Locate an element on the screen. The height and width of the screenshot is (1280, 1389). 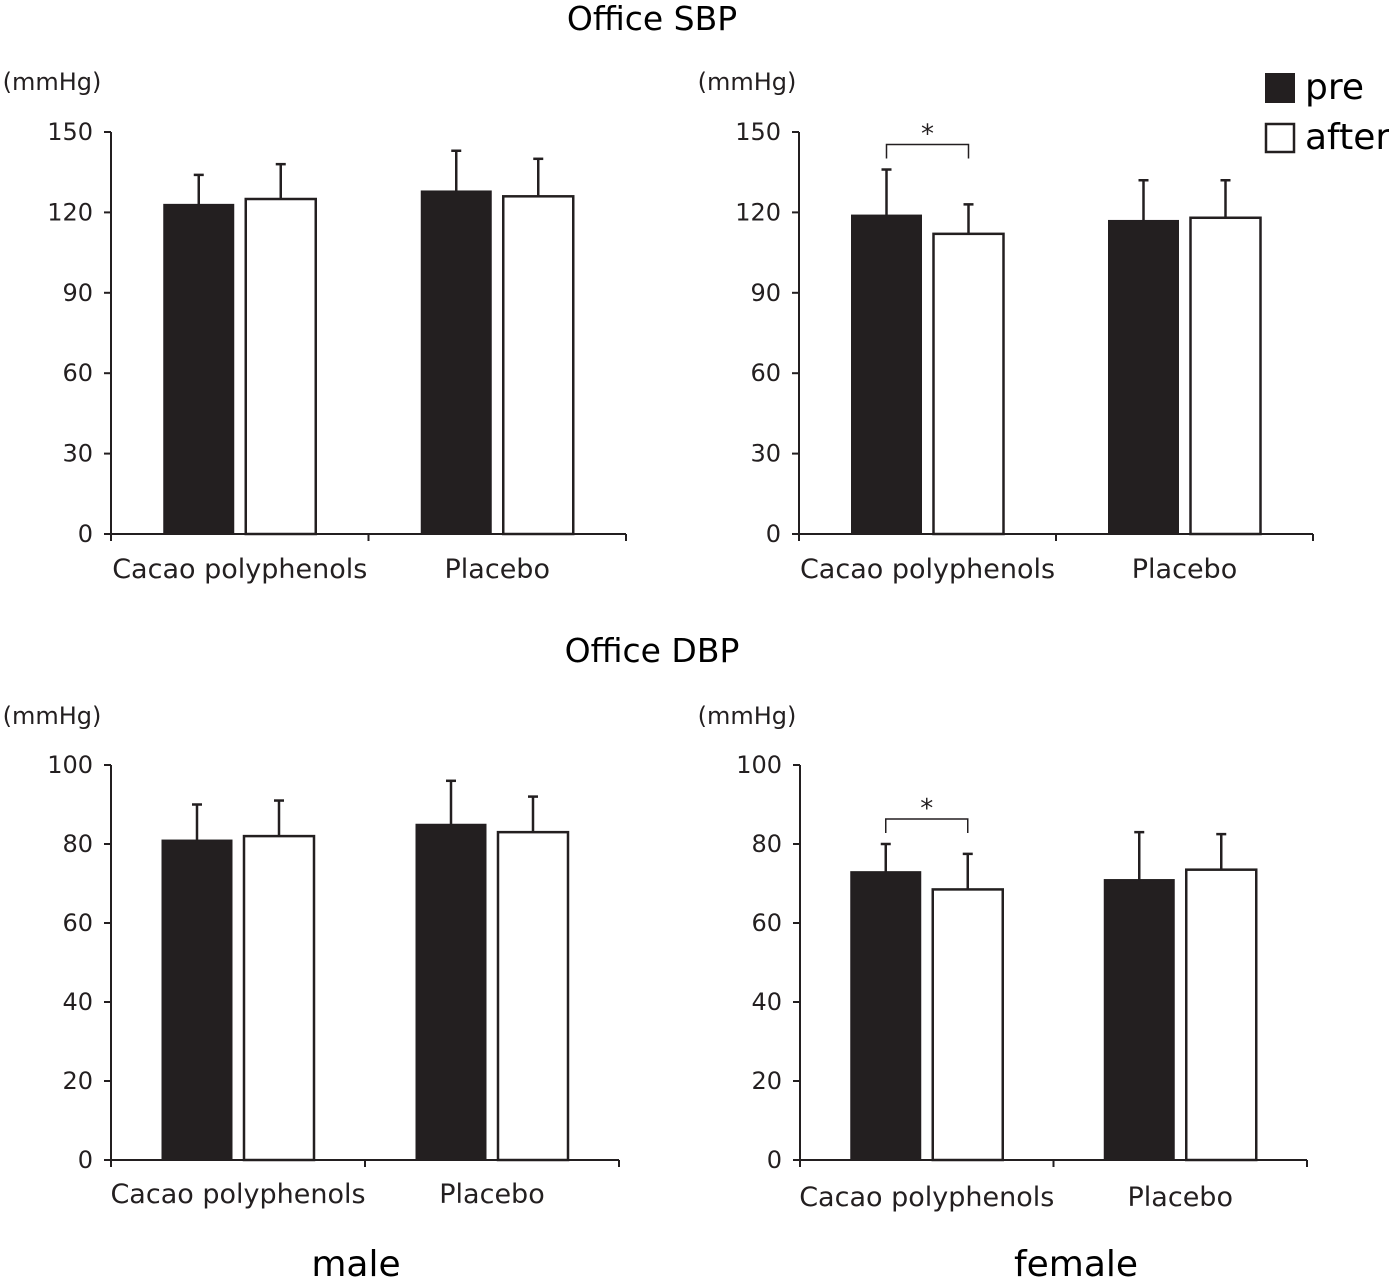
legend-pre-label: pre is located at coordinates (1334, 87).